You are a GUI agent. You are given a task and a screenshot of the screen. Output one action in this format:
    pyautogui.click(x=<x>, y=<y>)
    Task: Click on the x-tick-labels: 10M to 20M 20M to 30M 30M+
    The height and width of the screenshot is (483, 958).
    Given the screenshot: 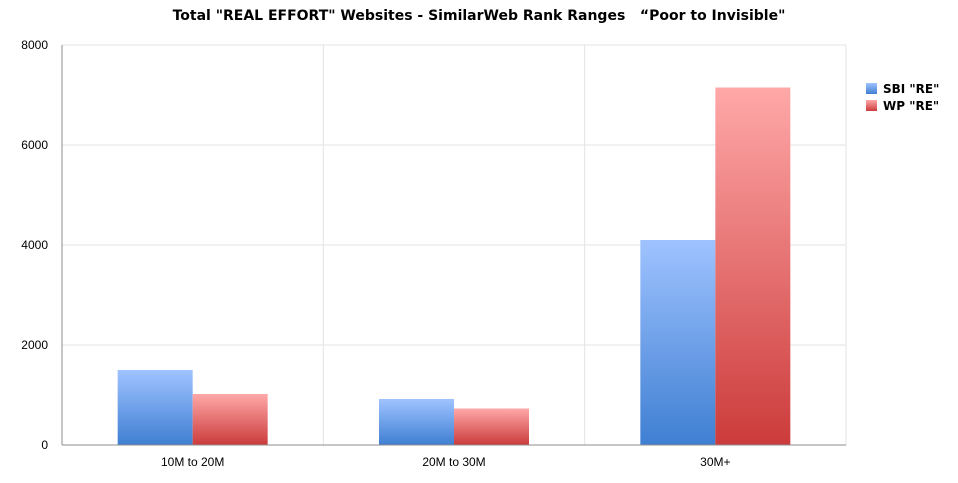 What is the action you would take?
    pyautogui.click(x=446, y=462)
    